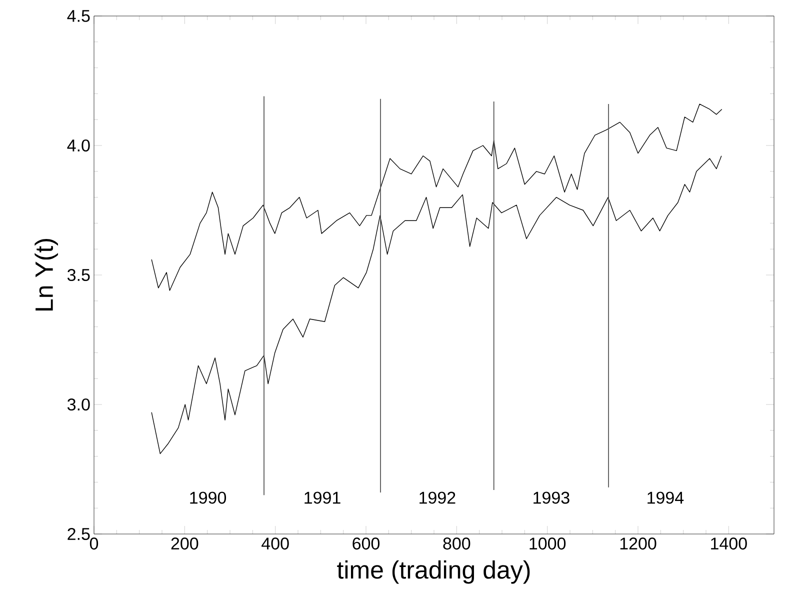  What do you see at coordinates (638, 544) in the screenshot?
I see `x-tick-label: 1200` at bounding box center [638, 544].